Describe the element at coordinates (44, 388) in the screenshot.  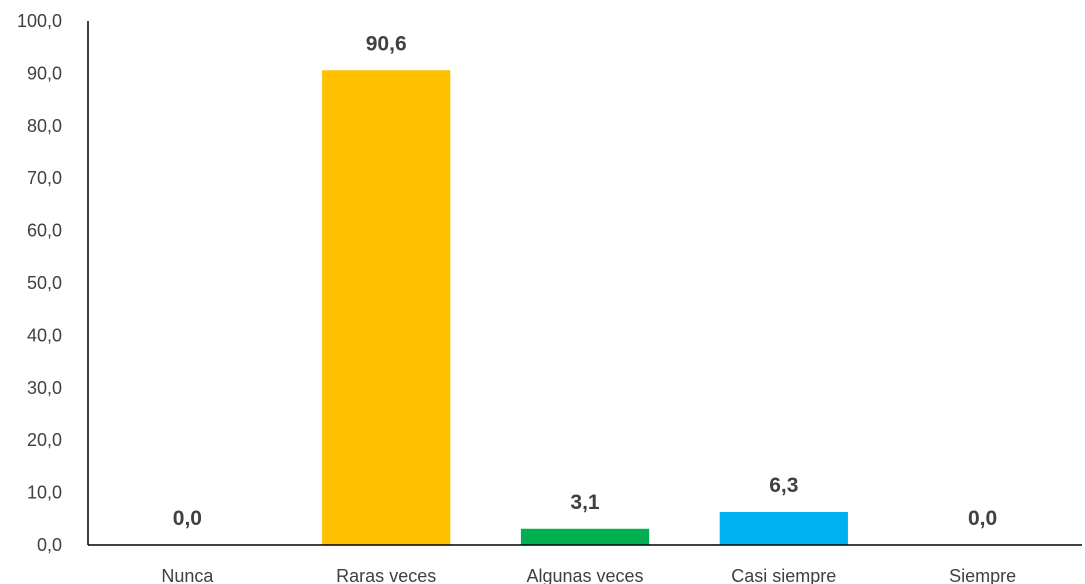
I see `y-tick-label: 30,0` at that location.